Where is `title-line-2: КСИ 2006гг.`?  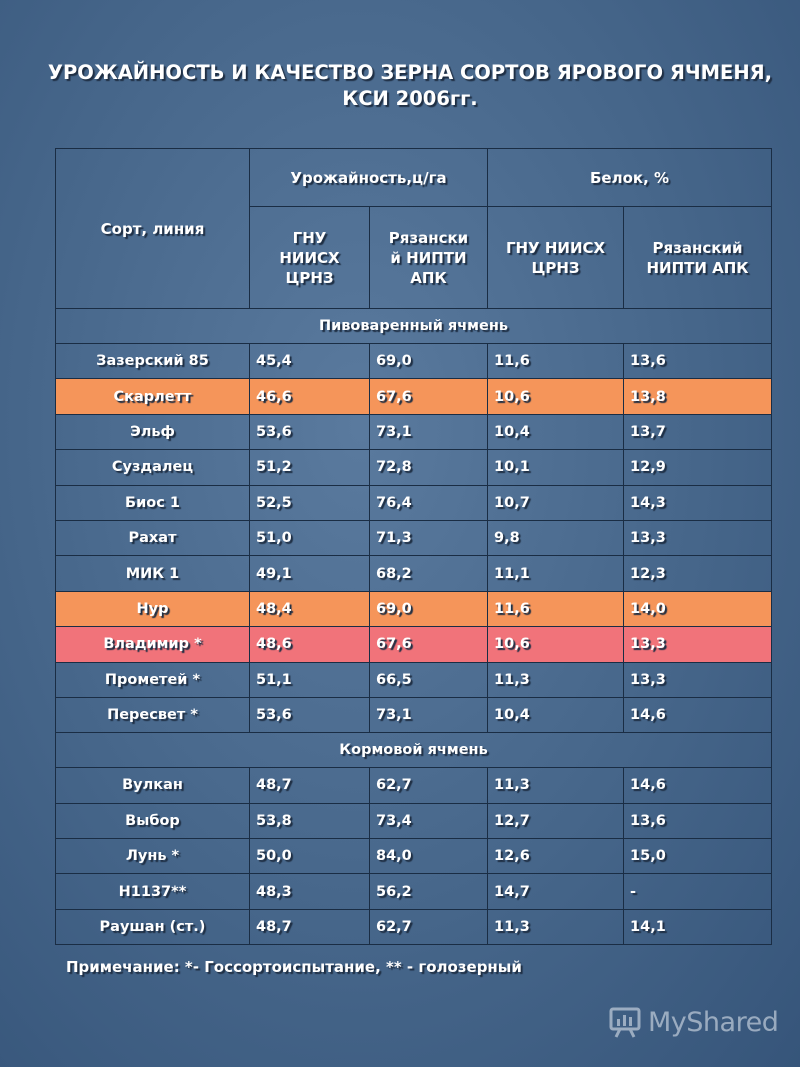
title-line-2: КСИ 2006гг. is located at coordinates (410, 98).